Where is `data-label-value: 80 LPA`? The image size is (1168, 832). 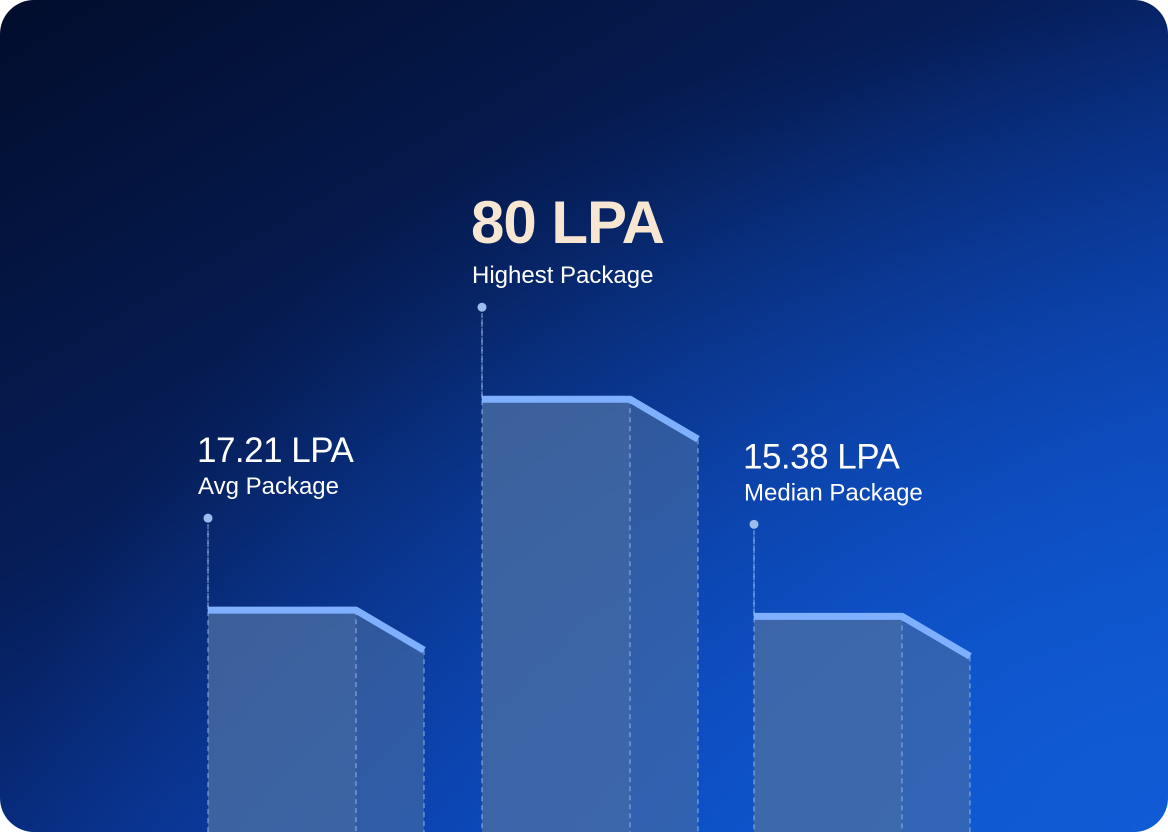 data-label-value: 80 LPA is located at coordinates (567, 222).